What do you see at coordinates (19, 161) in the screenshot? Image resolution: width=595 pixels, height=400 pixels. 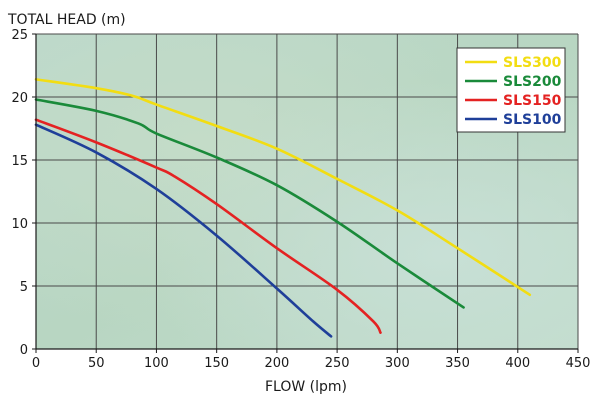 I see `y-tick-label: 15` at bounding box center [19, 161].